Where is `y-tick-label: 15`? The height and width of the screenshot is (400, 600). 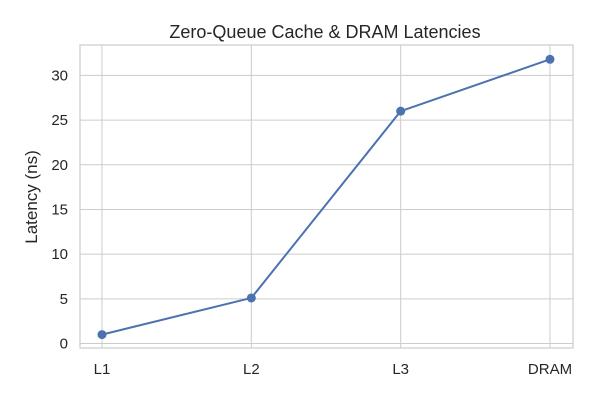
y-tick-label: 15 is located at coordinates (59, 209).